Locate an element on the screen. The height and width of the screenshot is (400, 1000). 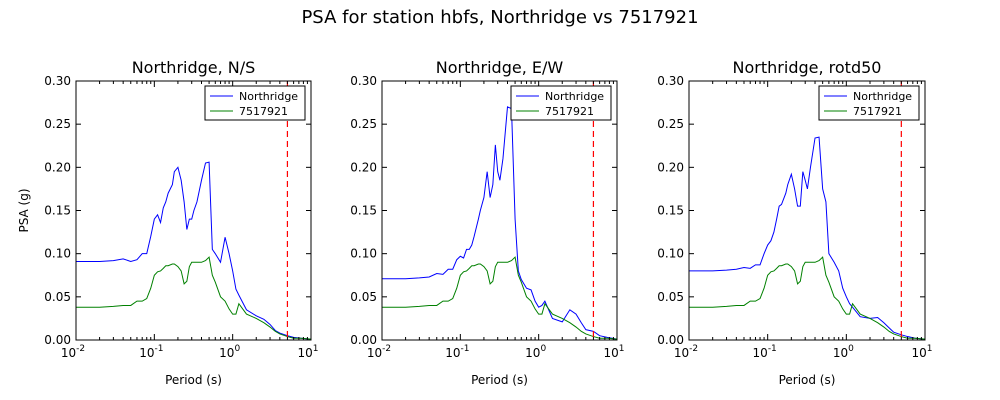
panel-title: Northridge, E/W is located at coordinates (500, 67).